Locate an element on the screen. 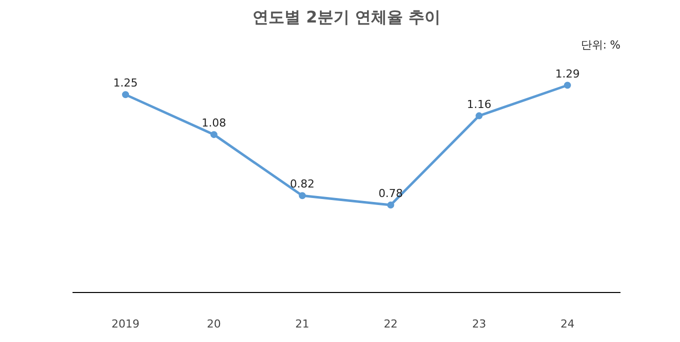  x-tick-label: 24 is located at coordinates (567, 324).